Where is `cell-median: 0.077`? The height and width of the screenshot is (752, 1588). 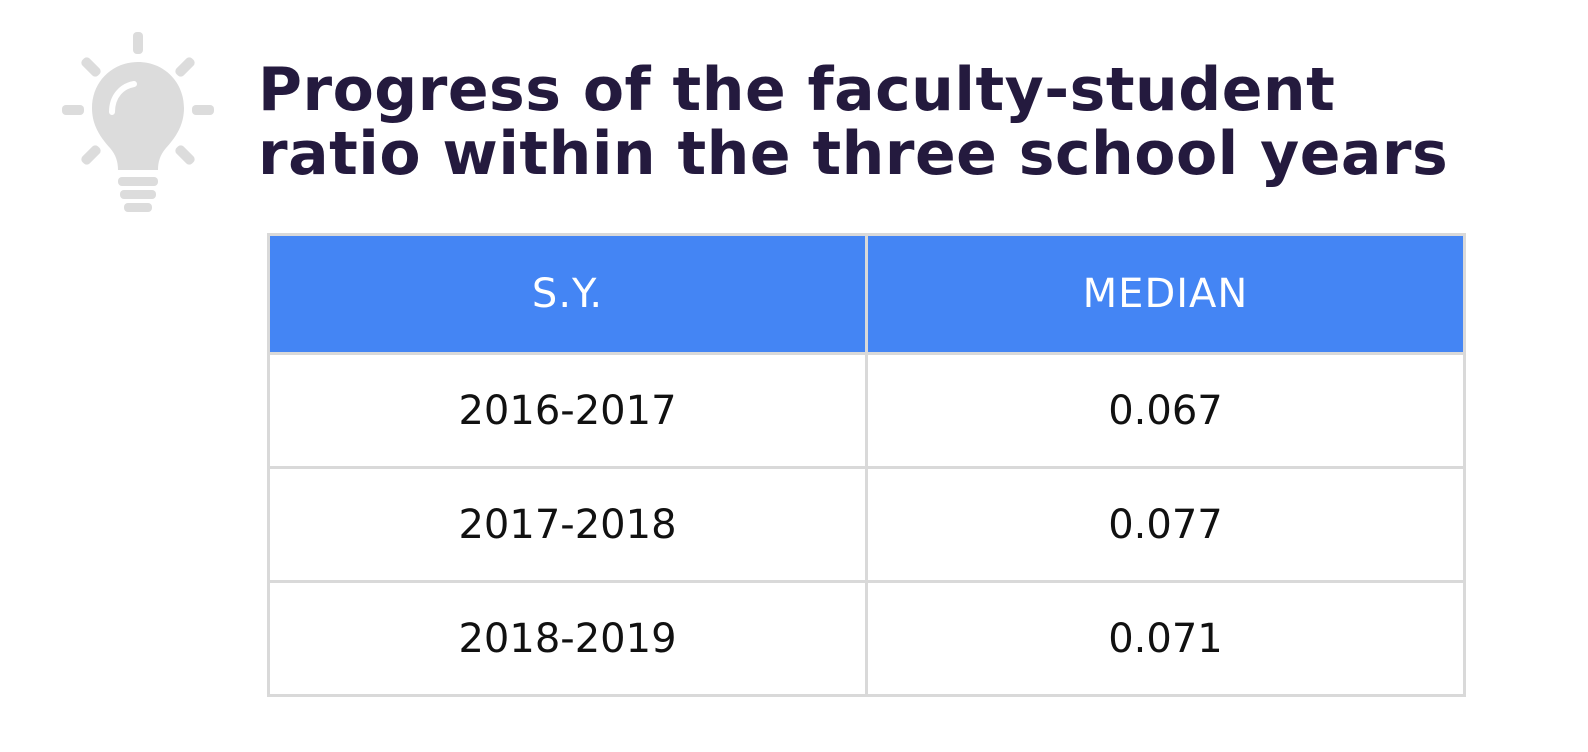
cell-median: 0.077 is located at coordinates (1165, 524).